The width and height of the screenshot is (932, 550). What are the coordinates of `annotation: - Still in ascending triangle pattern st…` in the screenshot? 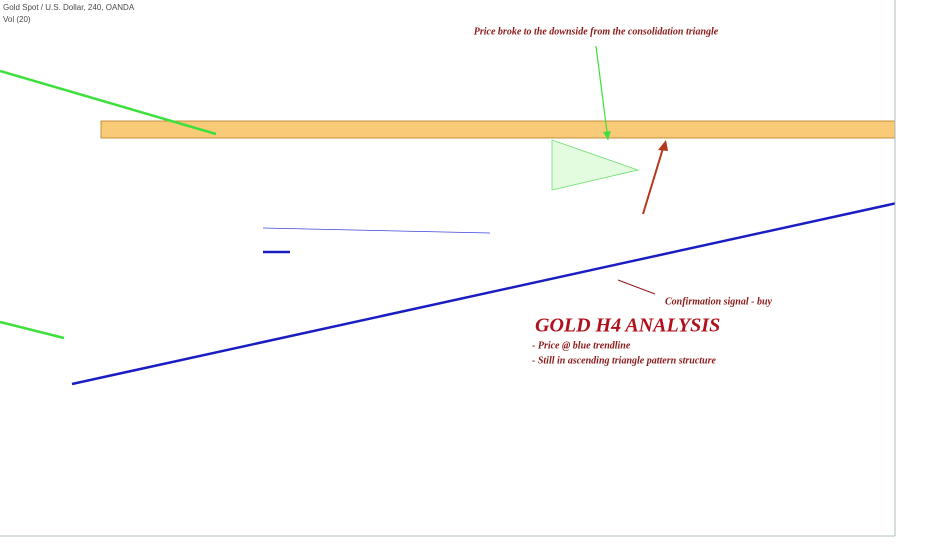 It's located at (624, 360).